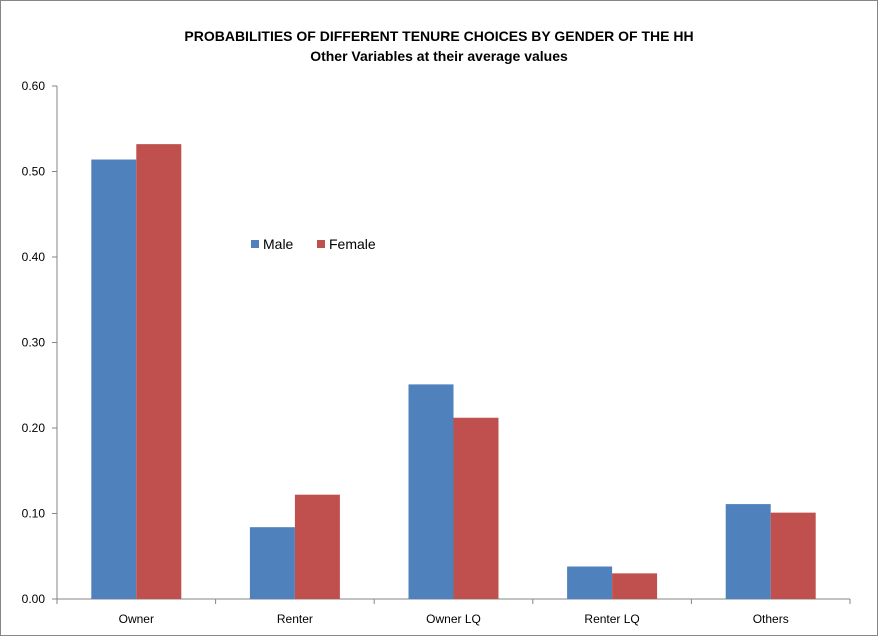  What do you see at coordinates (34, 514) in the screenshot?
I see `y-tick-label: 0.10` at bounding box center [34, 514].